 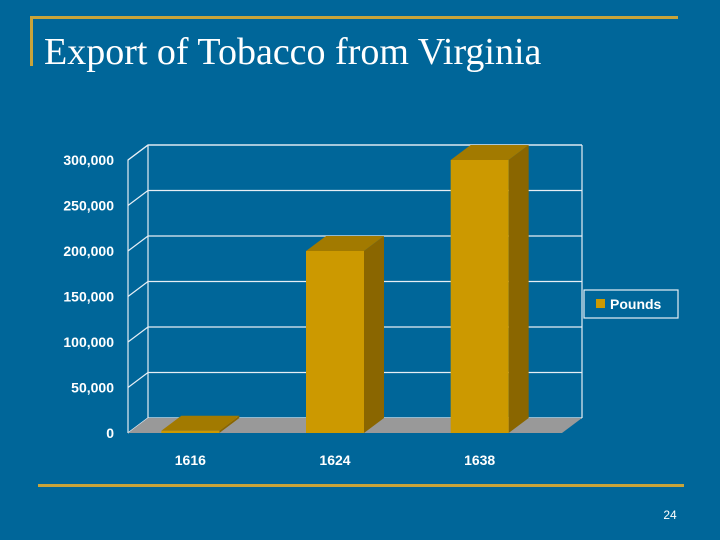 I want to click on y-tick-label: 0, so click(x=110, y=433).